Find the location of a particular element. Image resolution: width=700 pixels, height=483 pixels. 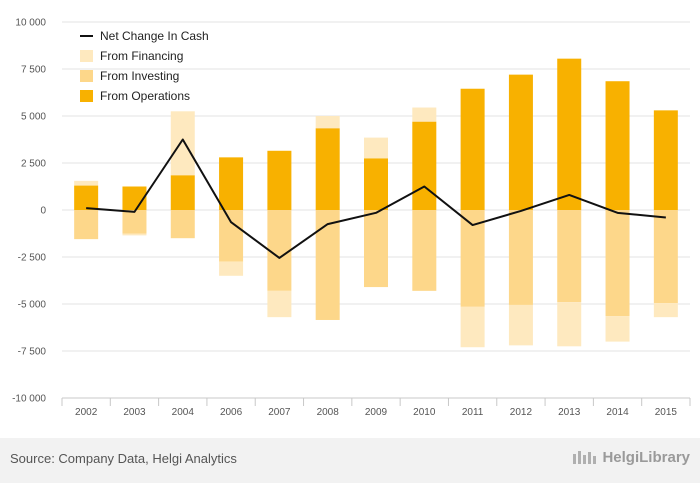

x-tick-label: 2014 is located at coordinates (617, 412).